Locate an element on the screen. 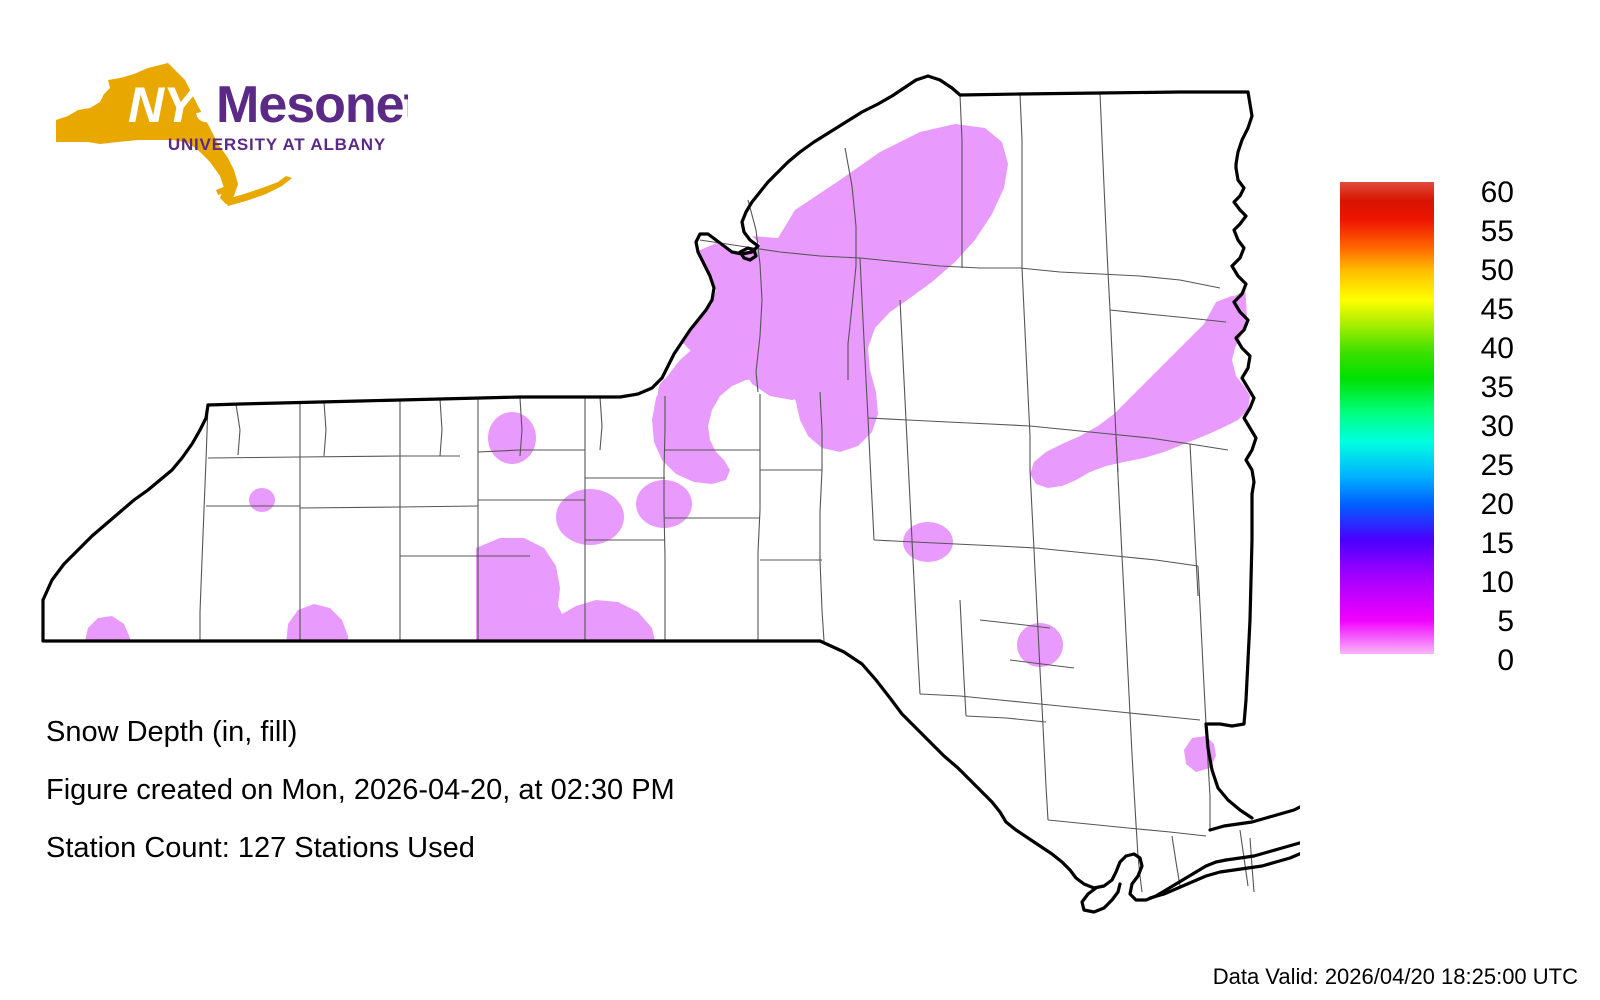 The width and height of the screenshot is (1600, 1000). fill-region-steuben is located at coordinates (590, 517).